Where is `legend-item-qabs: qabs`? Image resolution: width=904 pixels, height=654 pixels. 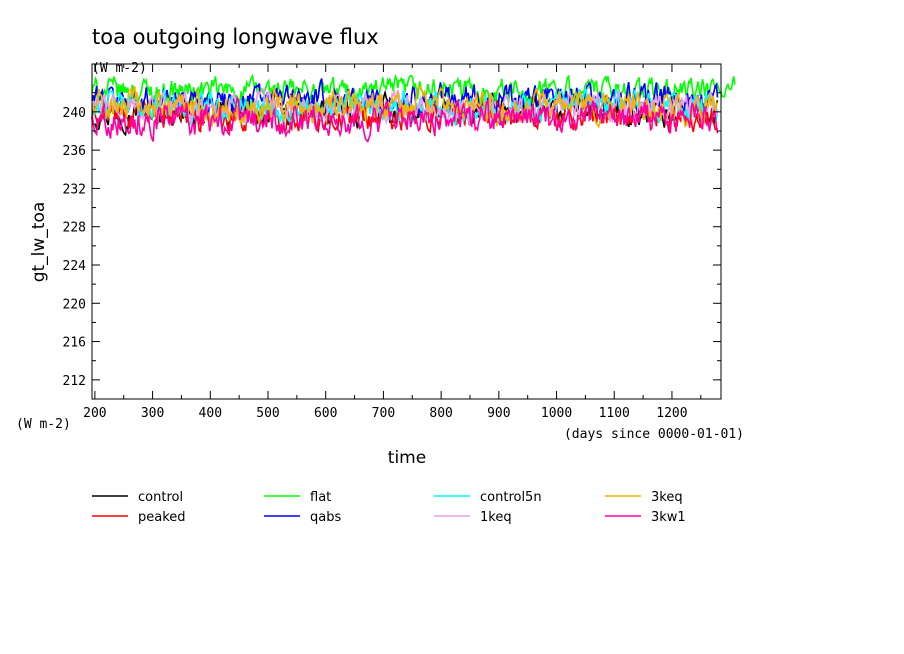 legend-item-qabs: qabs is located at coordinates (302, 517).